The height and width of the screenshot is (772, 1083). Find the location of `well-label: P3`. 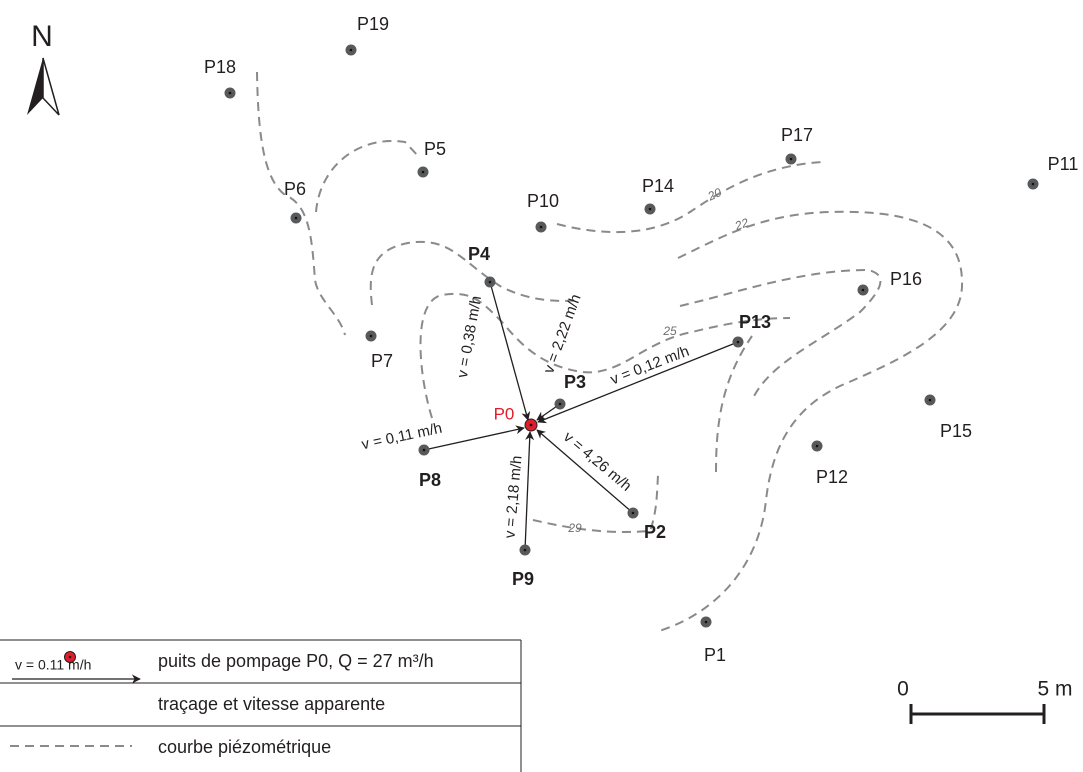

well-label: P3 is located at coordinates (575, 382).